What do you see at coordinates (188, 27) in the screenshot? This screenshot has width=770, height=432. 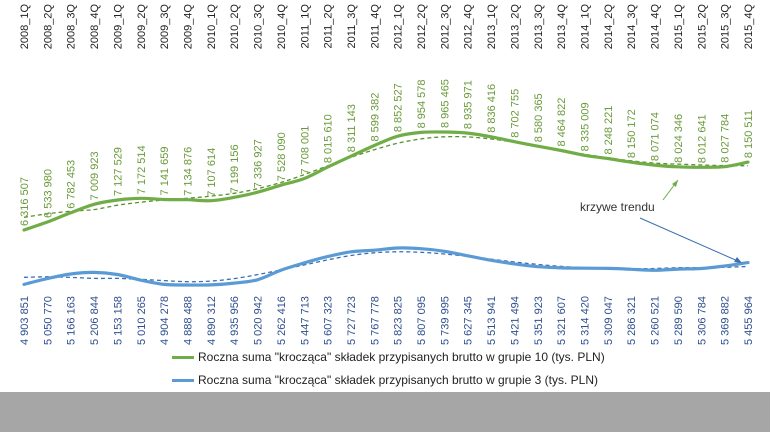 I see `x-tick-label: 2009_4Q` at bounding box center [188, 27].